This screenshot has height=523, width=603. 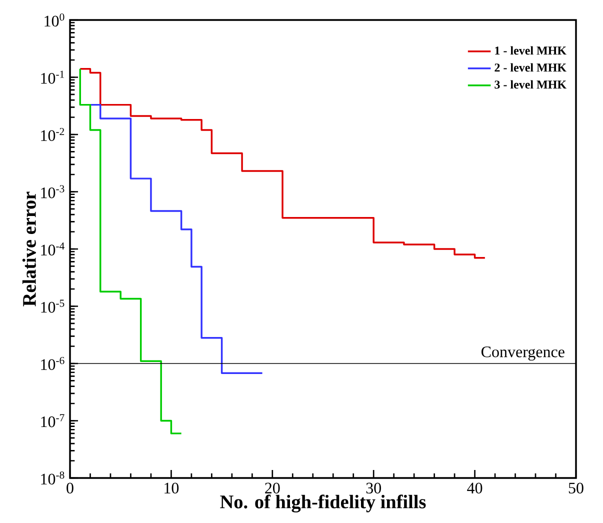 I want to click on y-tick-label: 10$^{0}$, so click(x=54, y=20).